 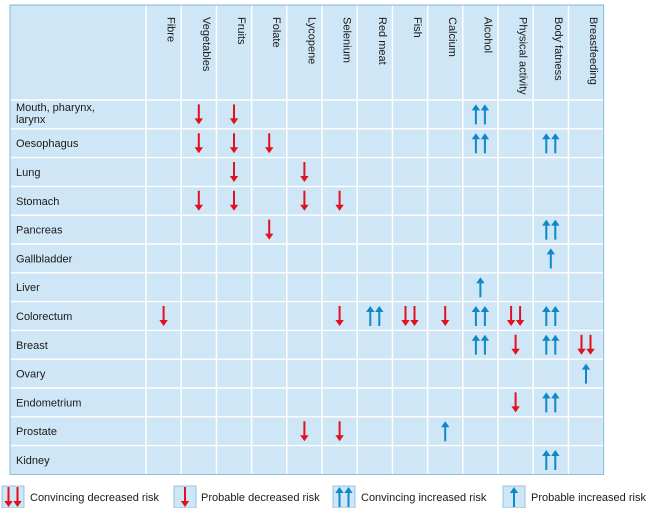 I want to click on row-label: Ovary, so click(x=31, y=375).